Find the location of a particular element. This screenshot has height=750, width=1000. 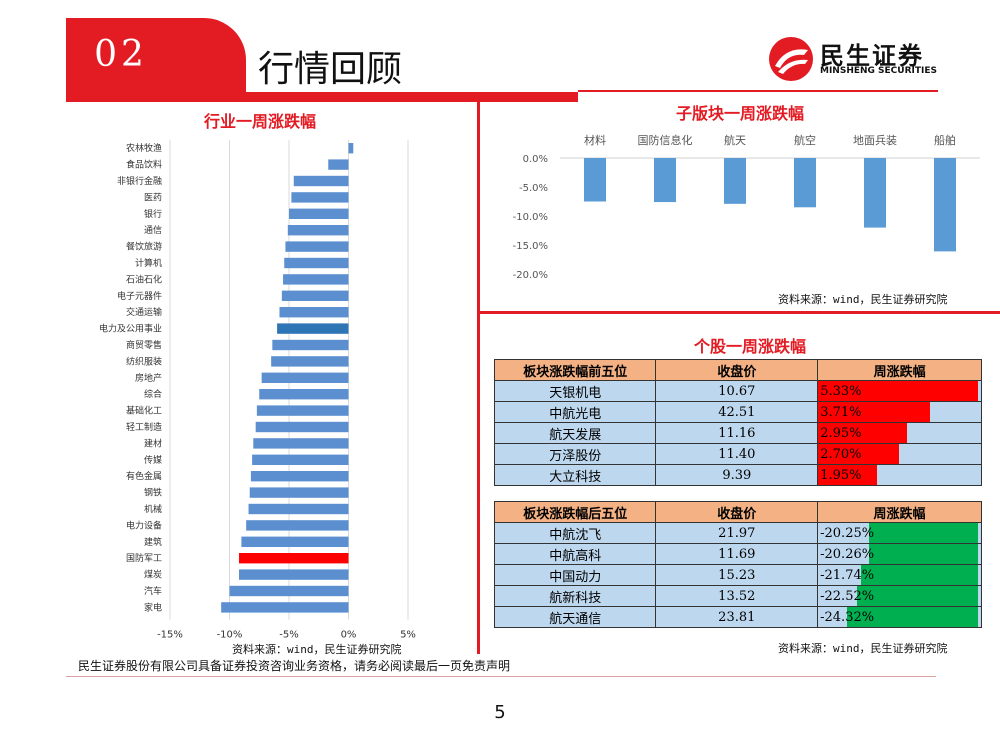

weekly-change: 1.95% is located at coordinates (899, 475).